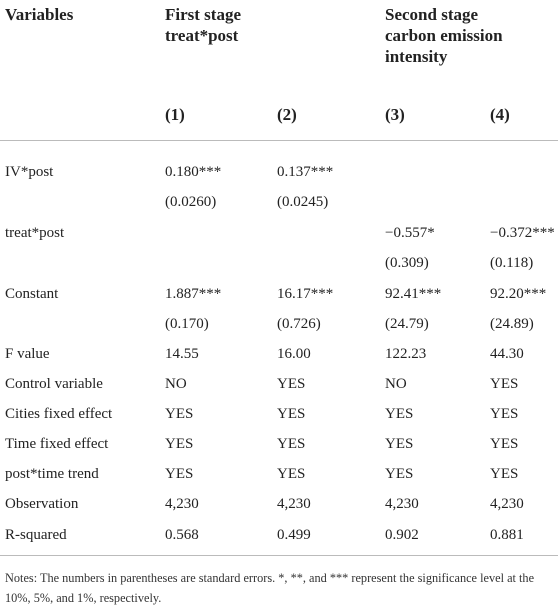  I want to click on cell: 92.41***, so click(413, 294).